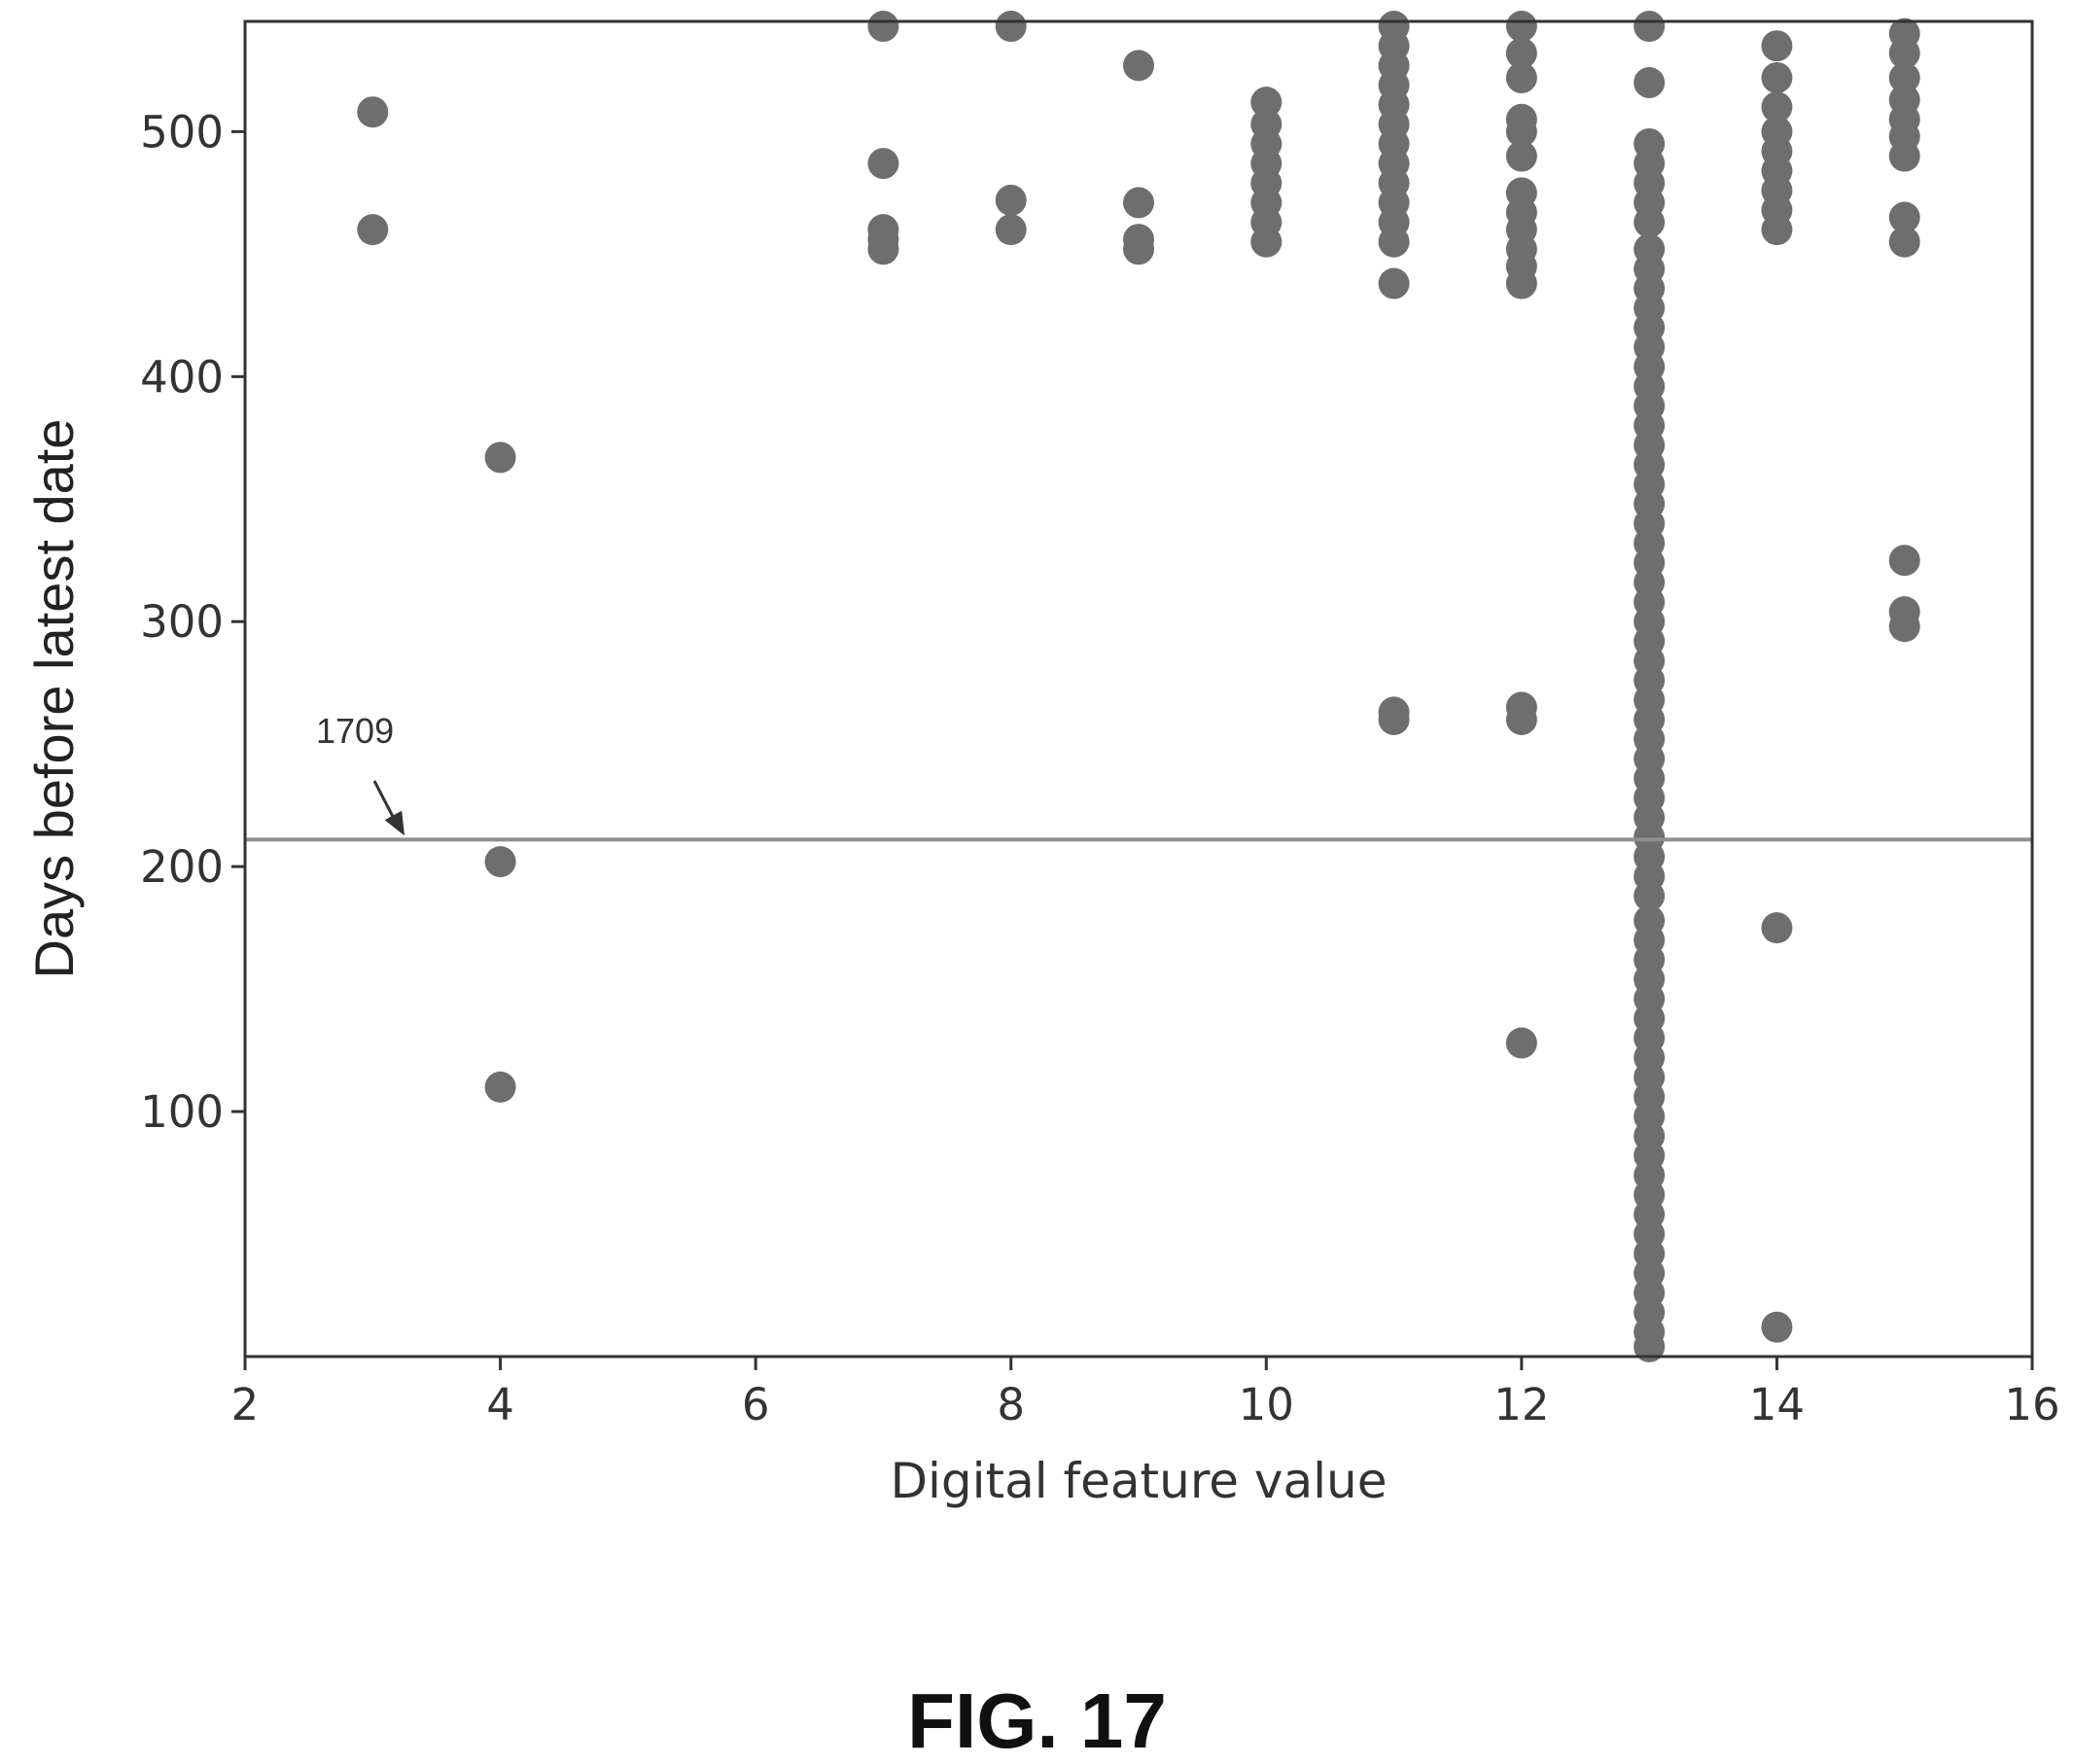 The height and width of the screenshot is (1764, 2074). I want to click on y-tick-label: 500, so click(182, 132).